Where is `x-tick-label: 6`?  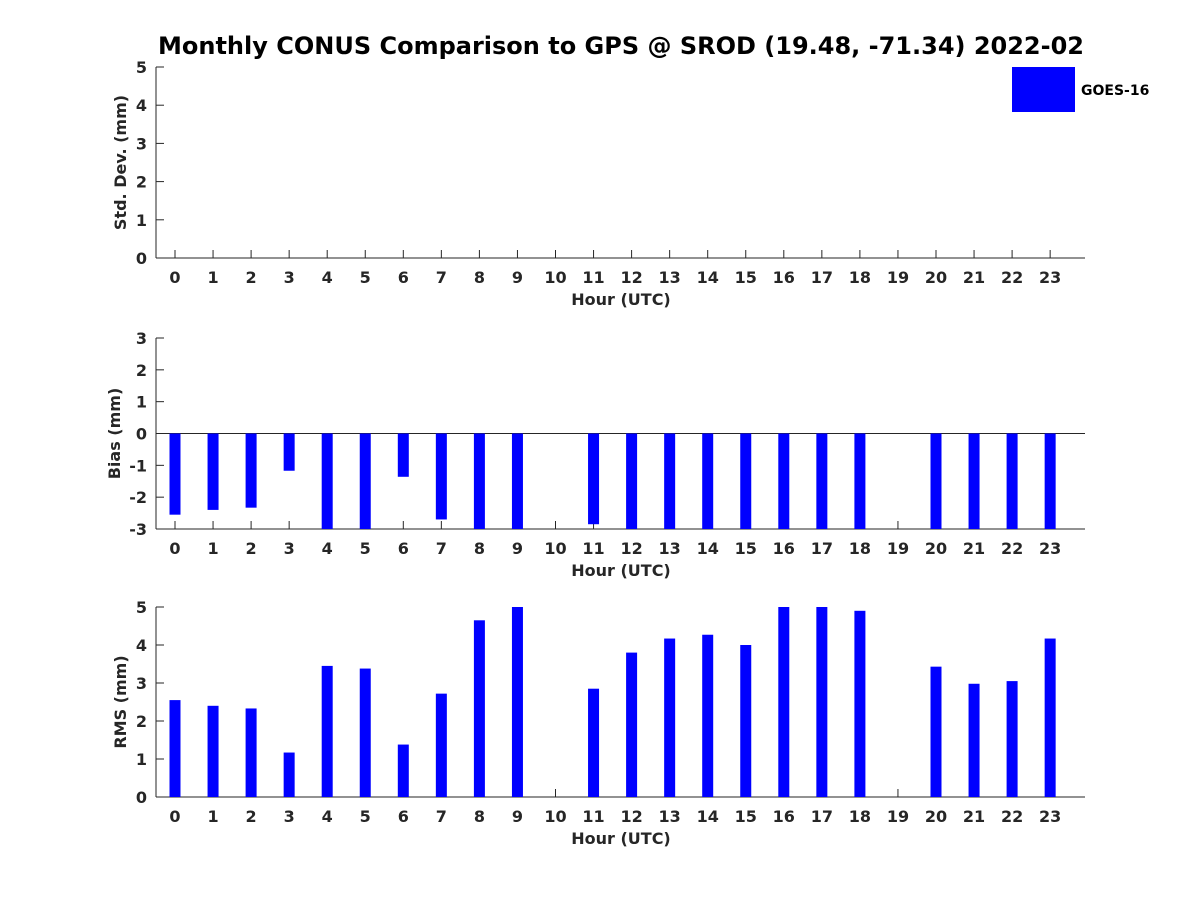
x-tick-label: 6 is located at coordinates (403, 548).